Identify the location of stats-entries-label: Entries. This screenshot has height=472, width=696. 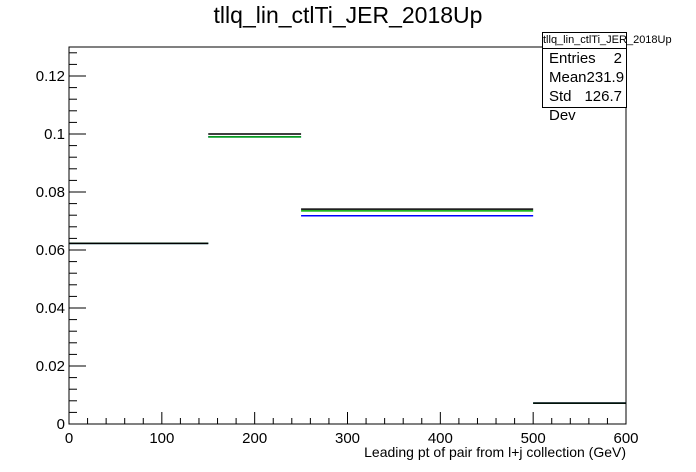
(572, 58).